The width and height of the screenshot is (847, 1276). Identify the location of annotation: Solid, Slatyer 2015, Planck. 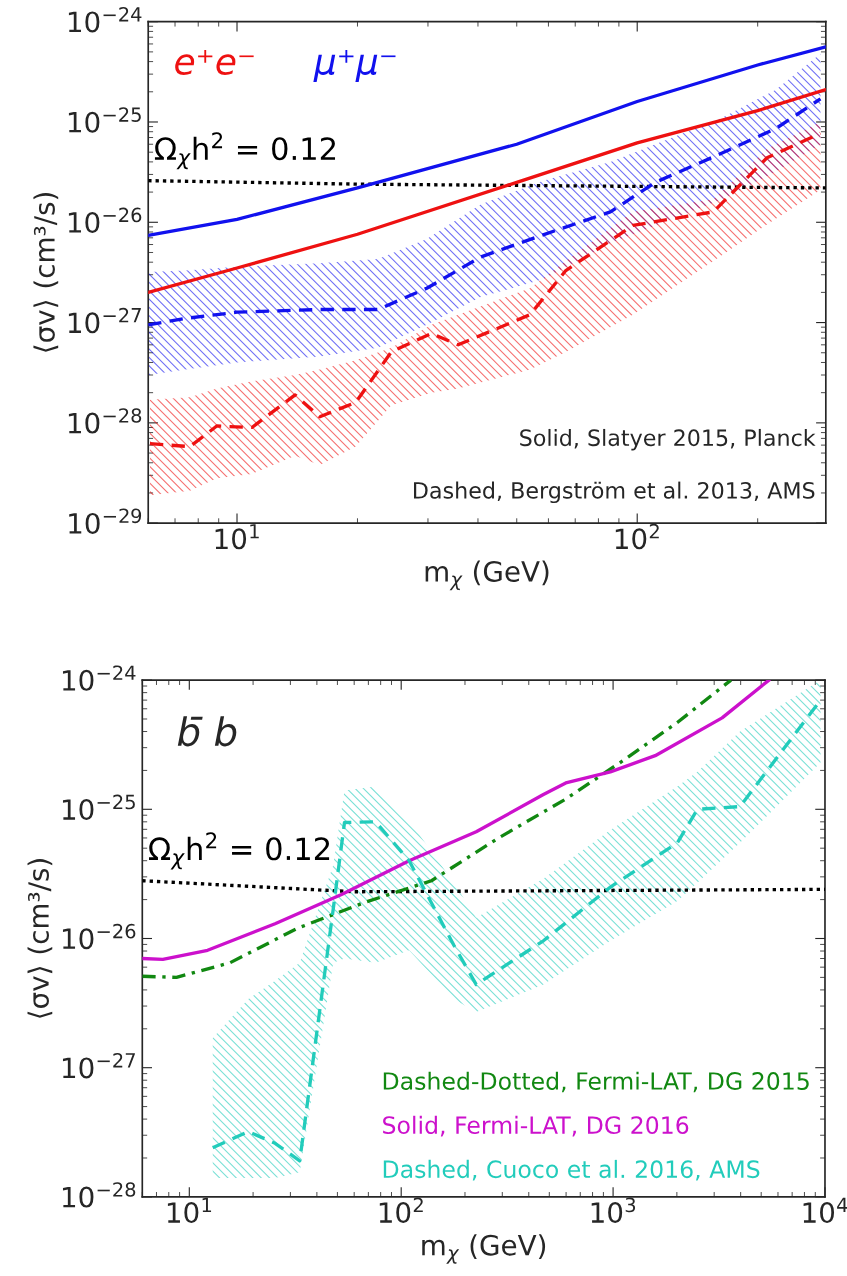
(668, 439).